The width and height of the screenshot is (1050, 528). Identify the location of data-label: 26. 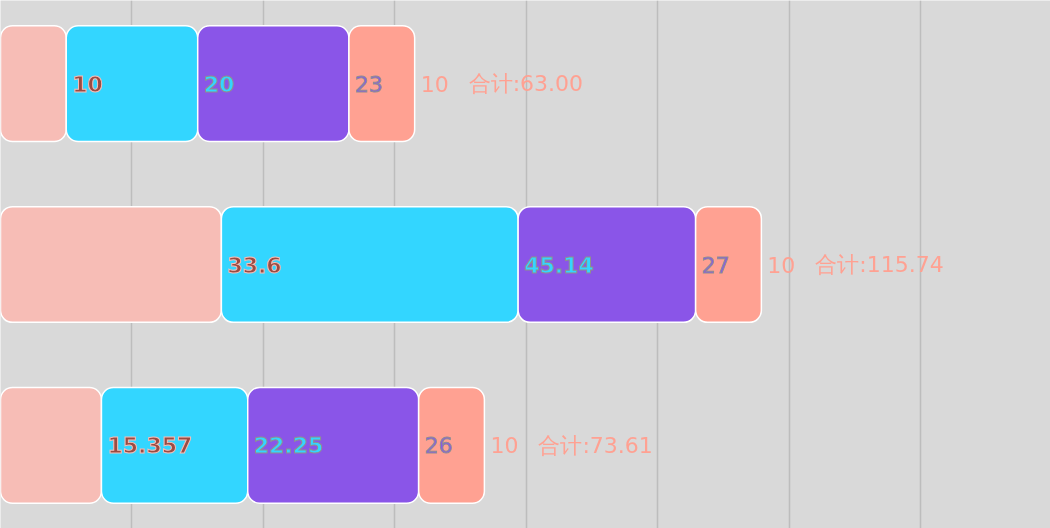
(438, 446).